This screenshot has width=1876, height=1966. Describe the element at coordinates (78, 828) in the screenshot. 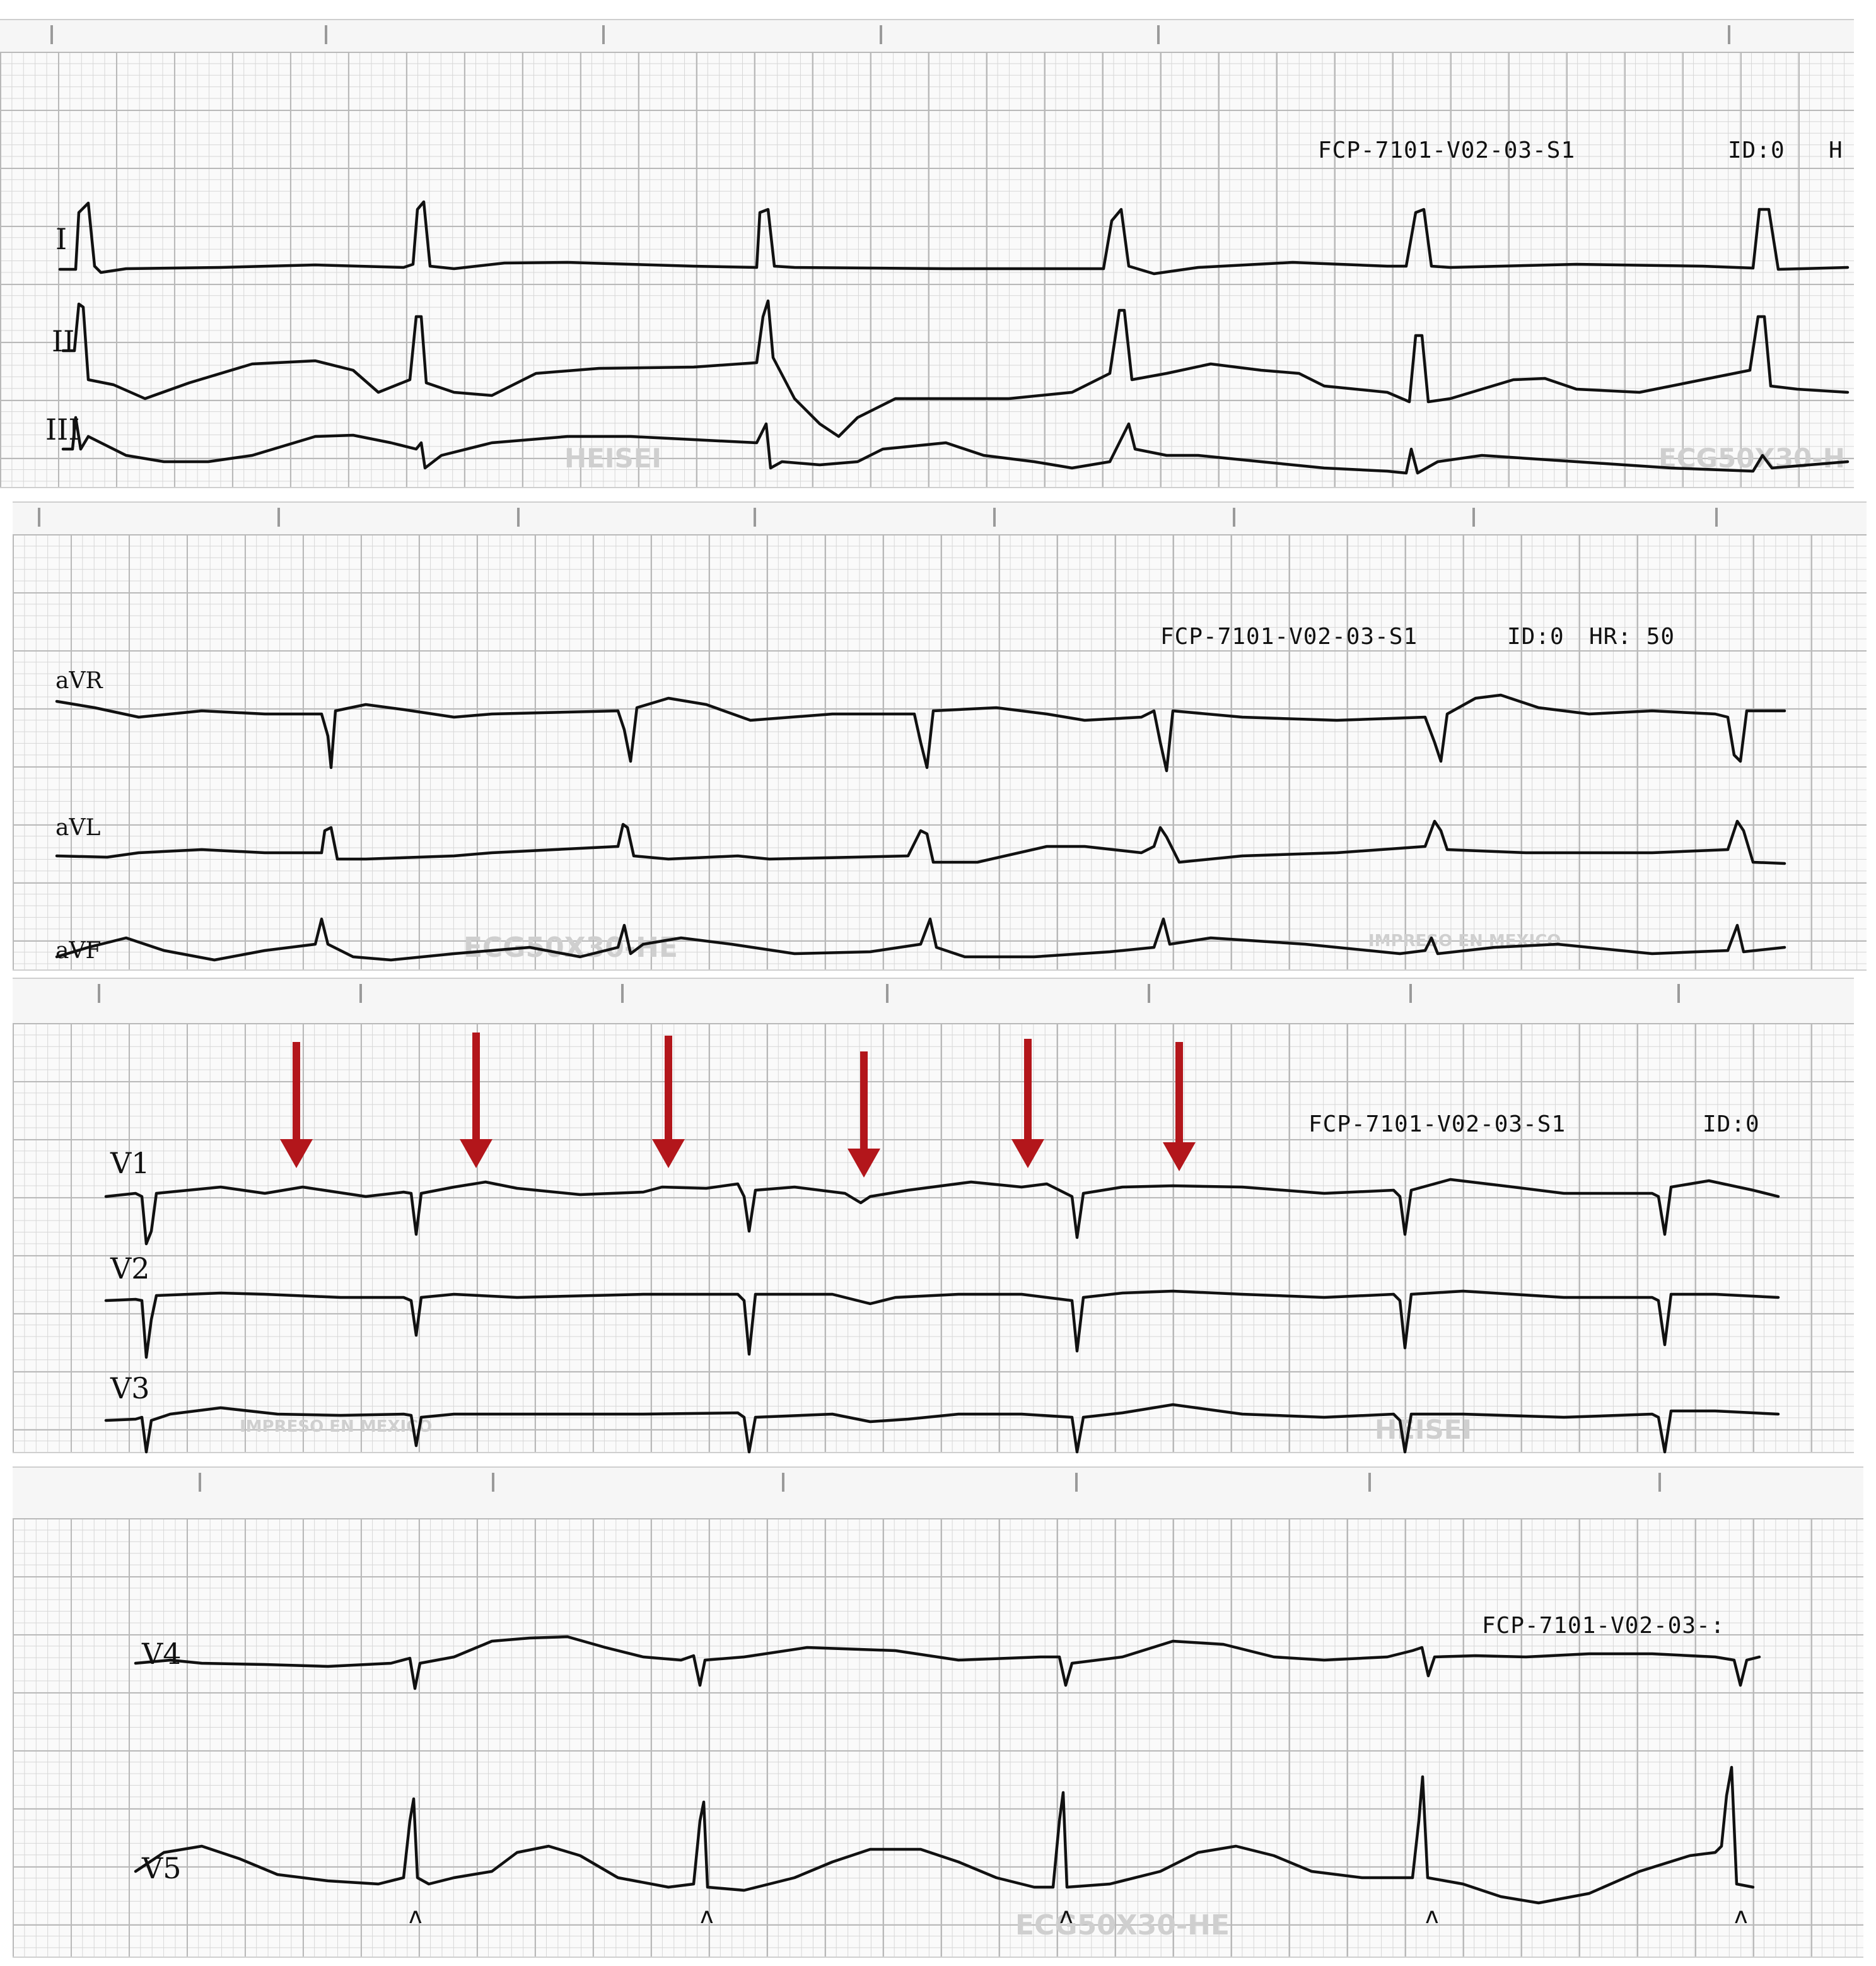

I see `lead-label-avl: aVL` at that location.